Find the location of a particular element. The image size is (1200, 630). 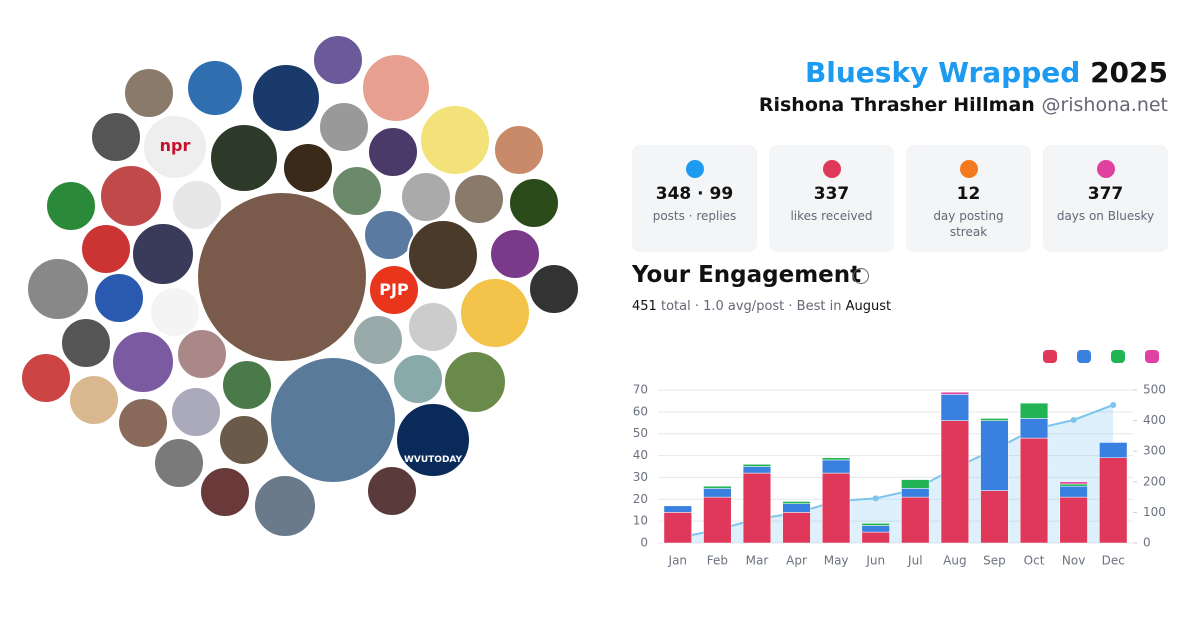

title: Bluesky Wrapped 2025 is located at coordinates (986, 72).